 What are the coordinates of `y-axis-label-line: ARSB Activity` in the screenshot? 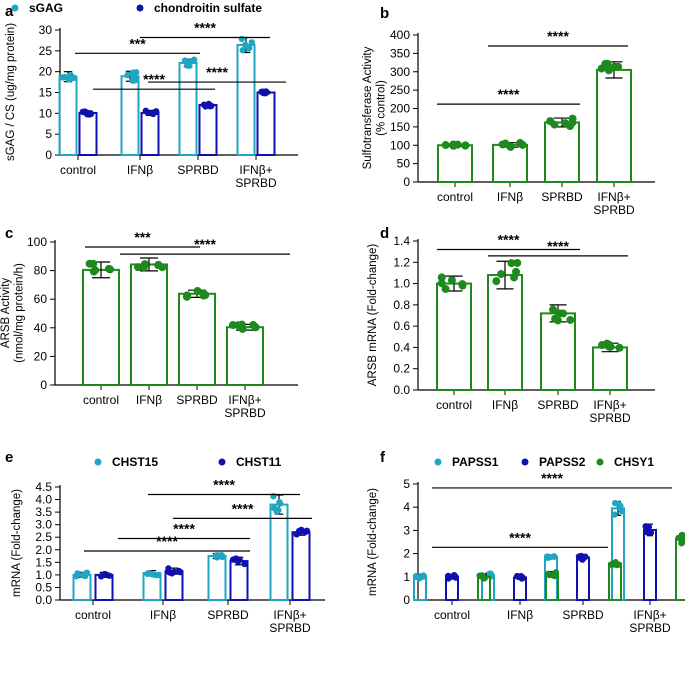 It's located at (6, 313).